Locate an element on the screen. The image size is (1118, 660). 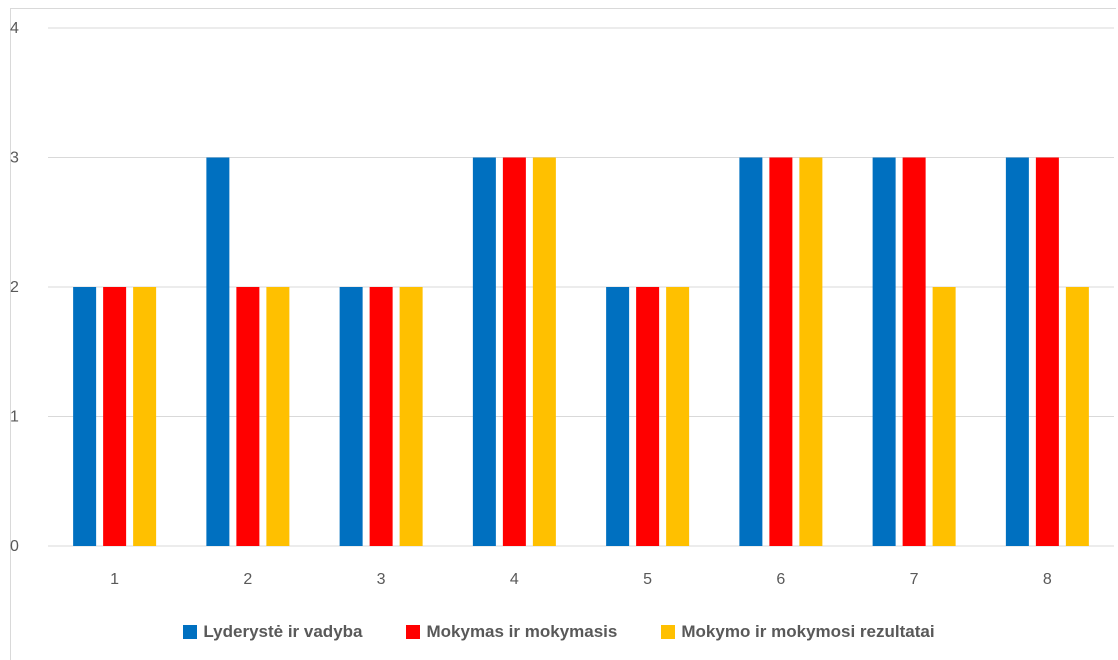
bar-series3-cat6 is located at coordinates (811, 351).